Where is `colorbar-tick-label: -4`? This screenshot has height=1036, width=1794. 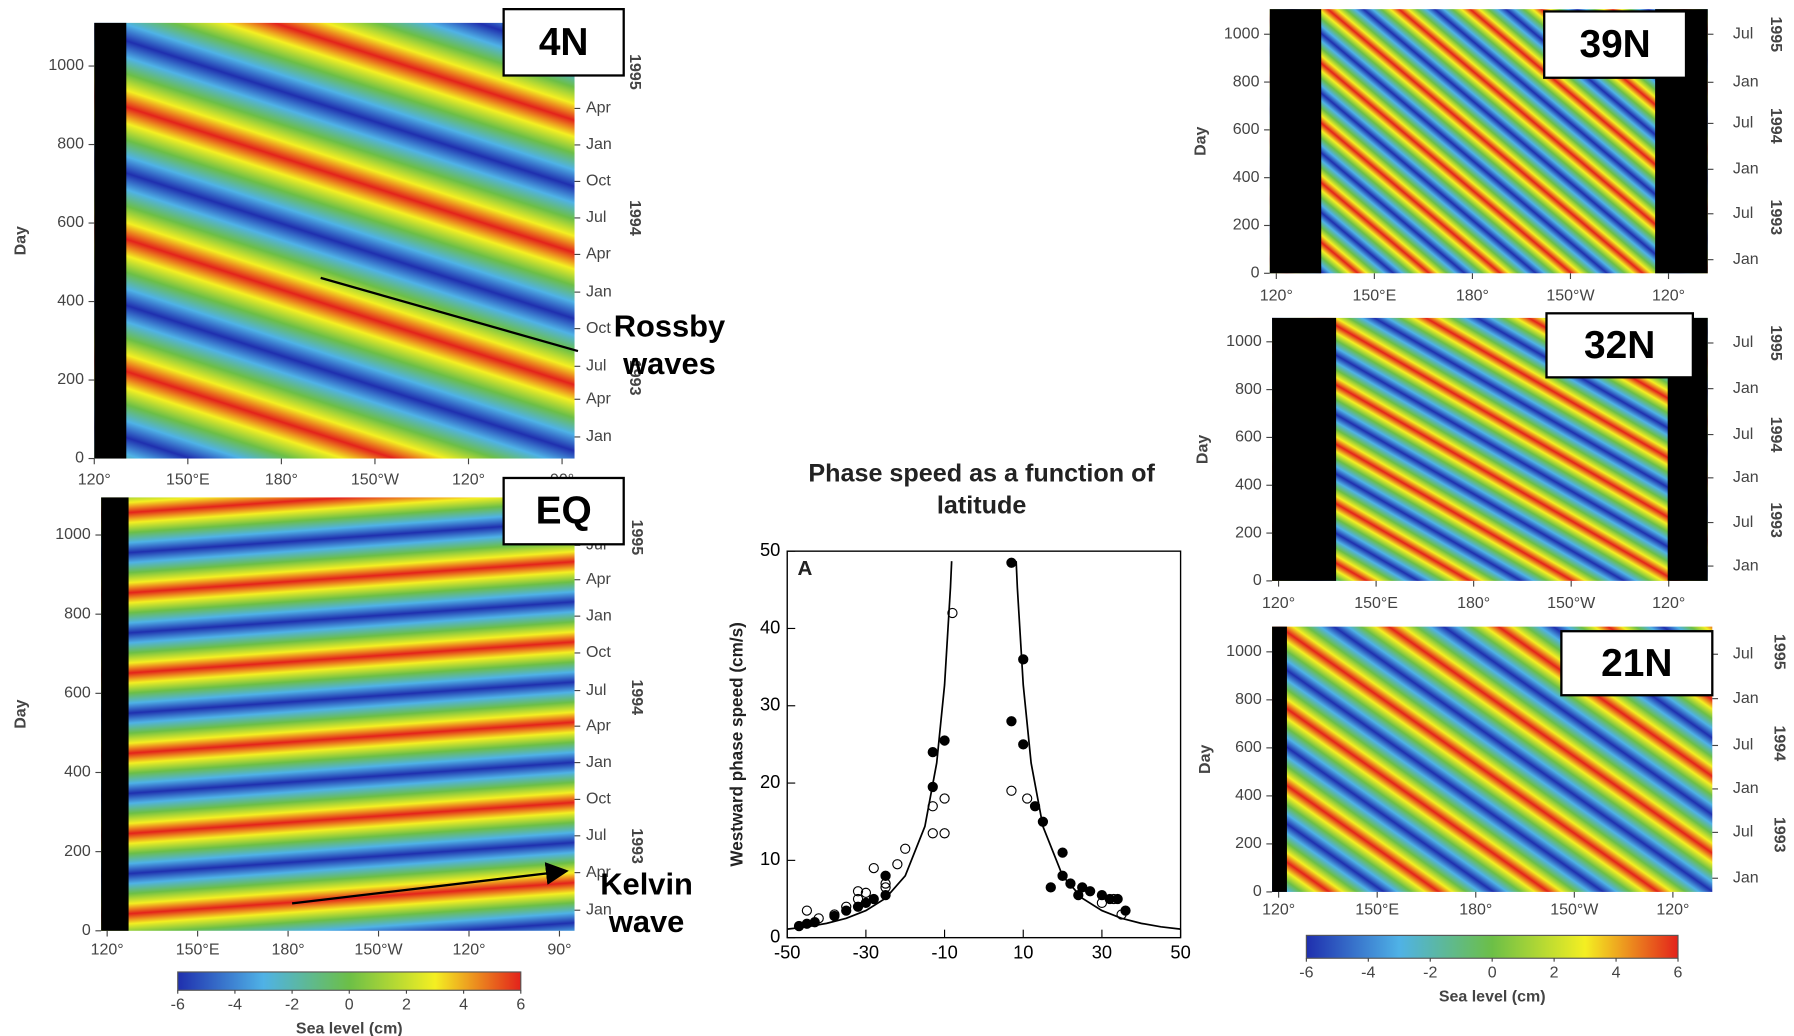
colorbar-tick-label: -4 is located at coordinates (1368, 972).